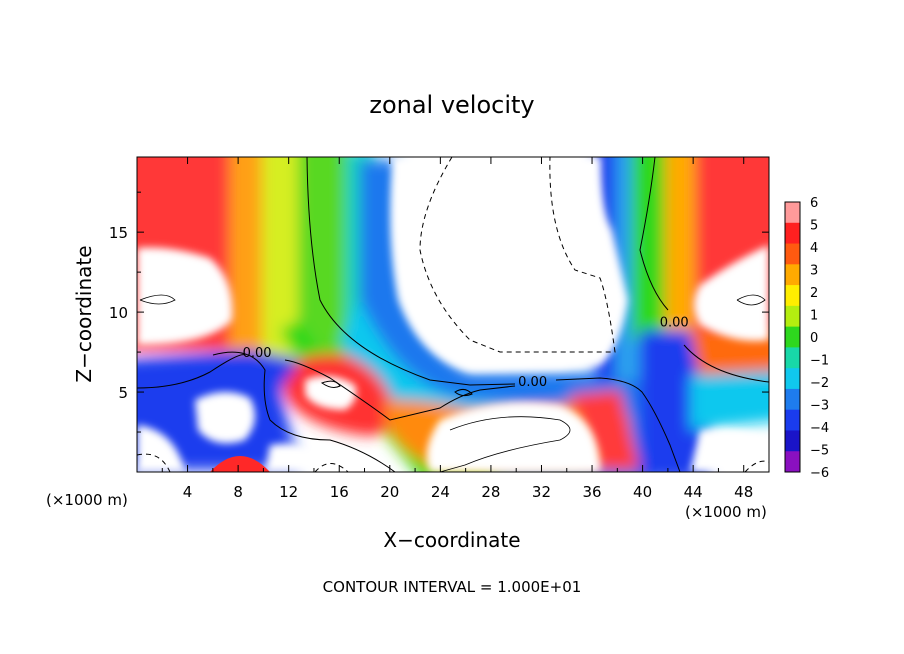 Image resolution: width=904 pixels, height=654 pixels. Describe the element at coordinates (304, 411) in the screenshot. I see `zero-contour-left-lower` at that location.